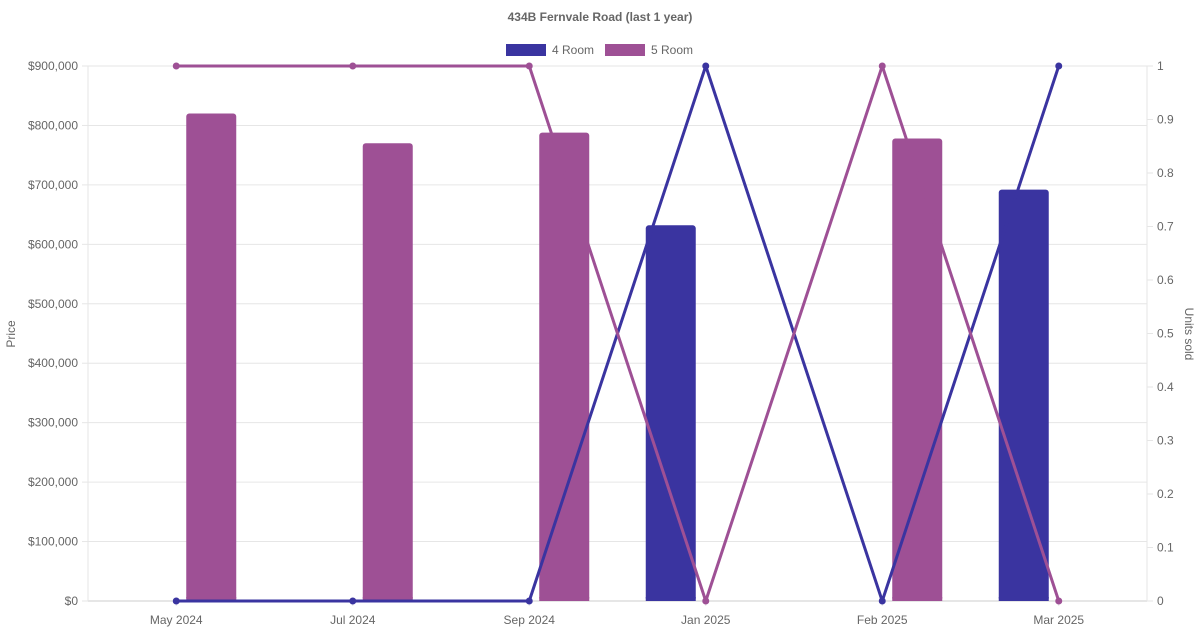 This screenshot has height=630, width=1200. I want to click on right-tick-label: 0.2, so click(1165, 494).